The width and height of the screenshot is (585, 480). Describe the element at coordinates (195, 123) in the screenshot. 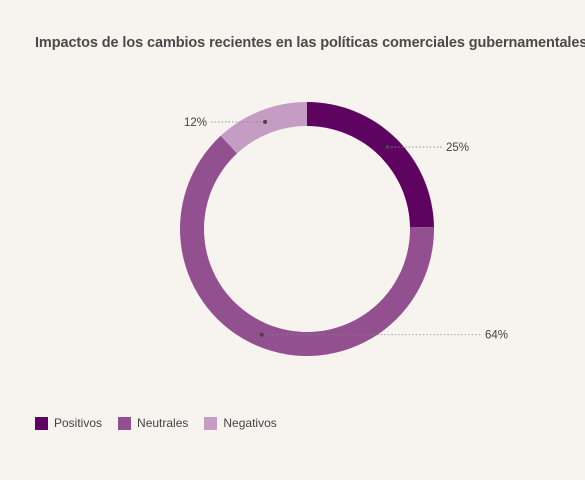

I see `data-label-negativos: 12%` at that location.